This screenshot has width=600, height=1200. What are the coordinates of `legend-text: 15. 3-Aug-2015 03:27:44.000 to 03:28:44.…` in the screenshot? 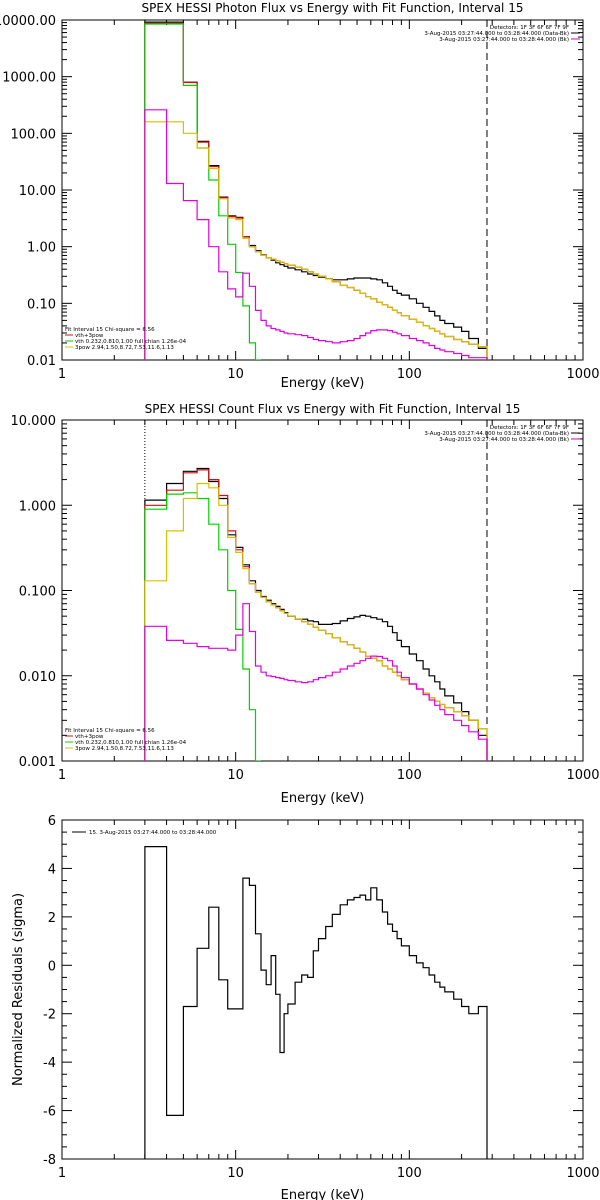 It's located at (153, 833).